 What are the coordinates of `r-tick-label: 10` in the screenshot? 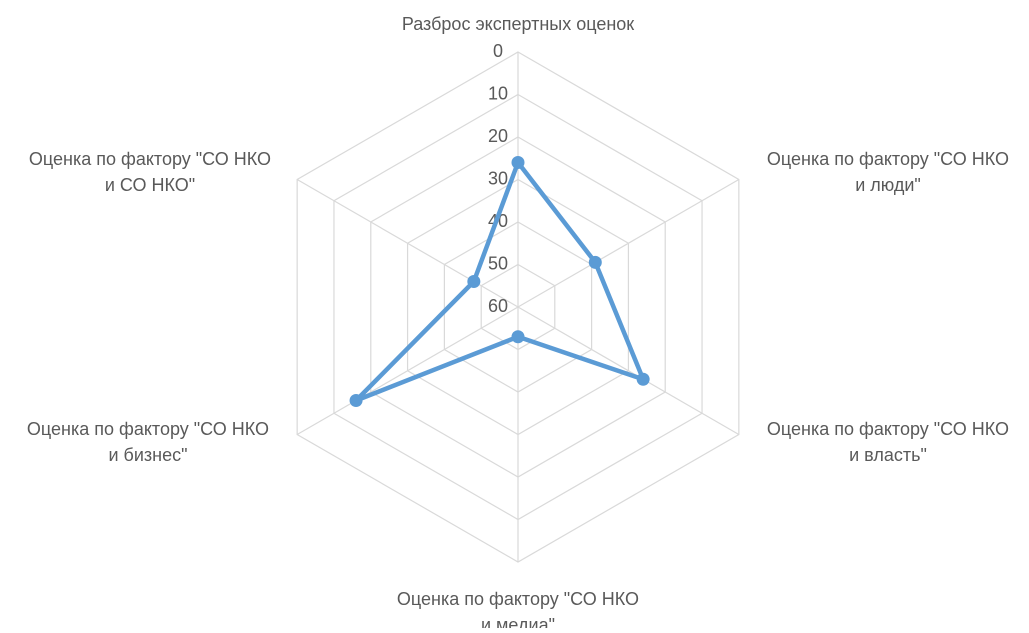 It's located at (498, 93).